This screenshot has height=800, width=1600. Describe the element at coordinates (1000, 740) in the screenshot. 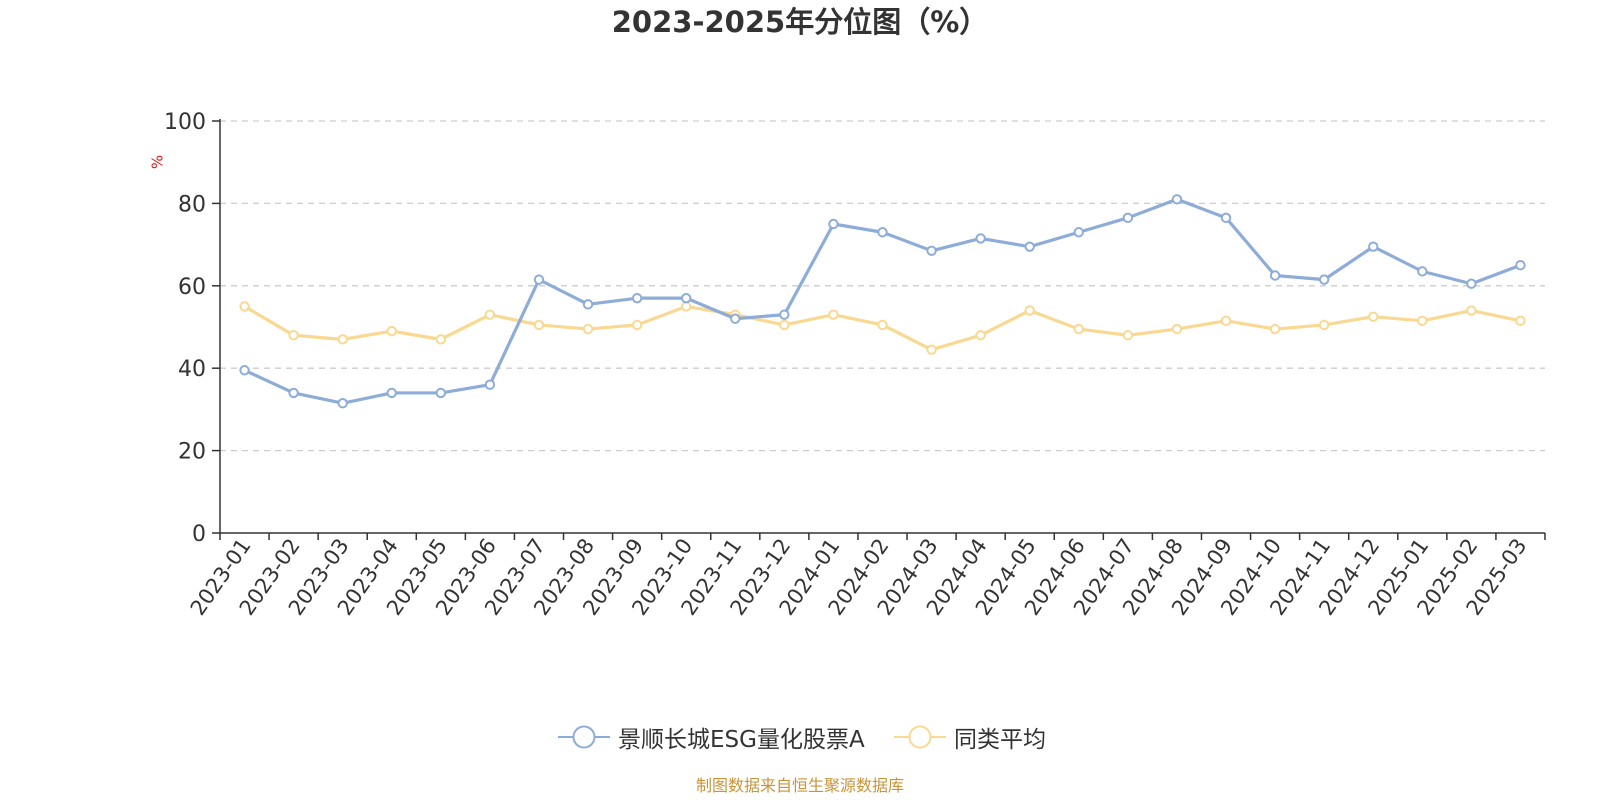

I see `legend-label: 同类平均` at that location.